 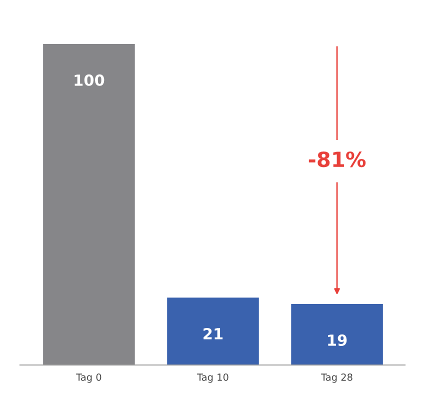 I want to click on x-tick-label: Tag 10, so click(x=212, y=378).